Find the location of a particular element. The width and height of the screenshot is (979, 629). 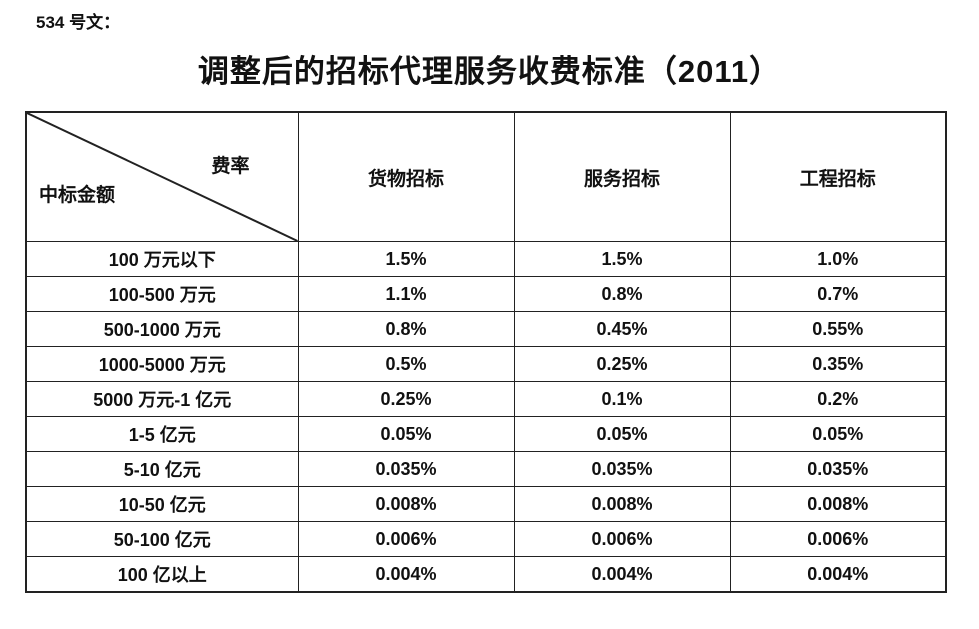

fee-value-cell: 1.1% is located at coordinates (406, 294).